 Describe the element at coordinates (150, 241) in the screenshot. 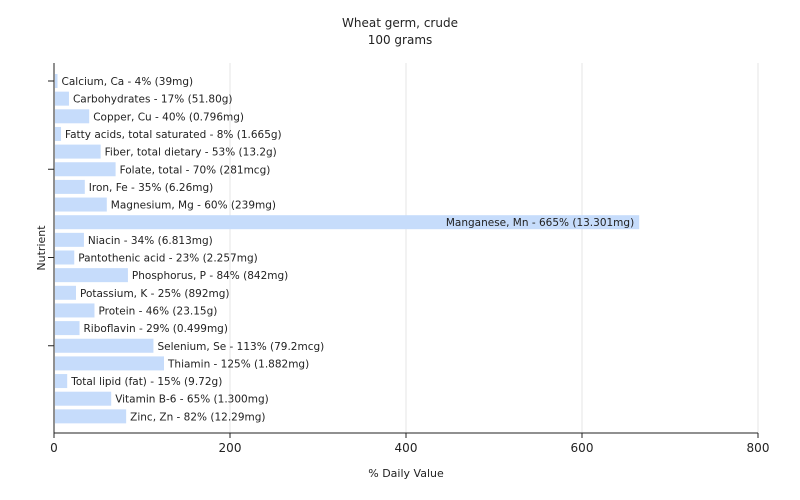

I see `bar-label-9: Niacin - 34% (6.813mg)` at that location.